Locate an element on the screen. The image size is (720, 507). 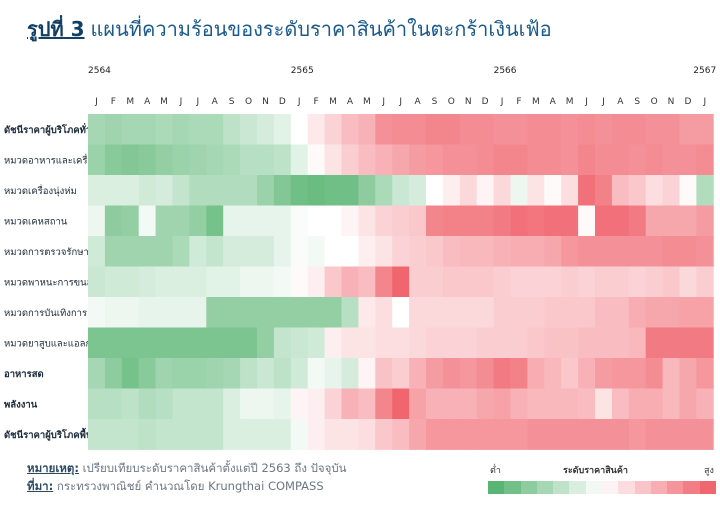
month-label: J is located at coordinates (198, 102).